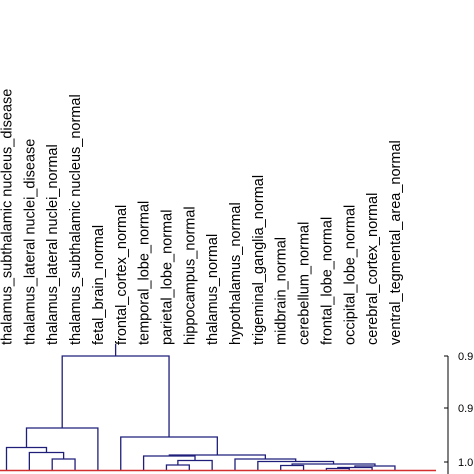  What do you see at coordinates (145, 273) in the screenshot?
I see `leaf-label-temporal-lobe-normal: temporal_lobe_normal` at bounding box center [145, 273].